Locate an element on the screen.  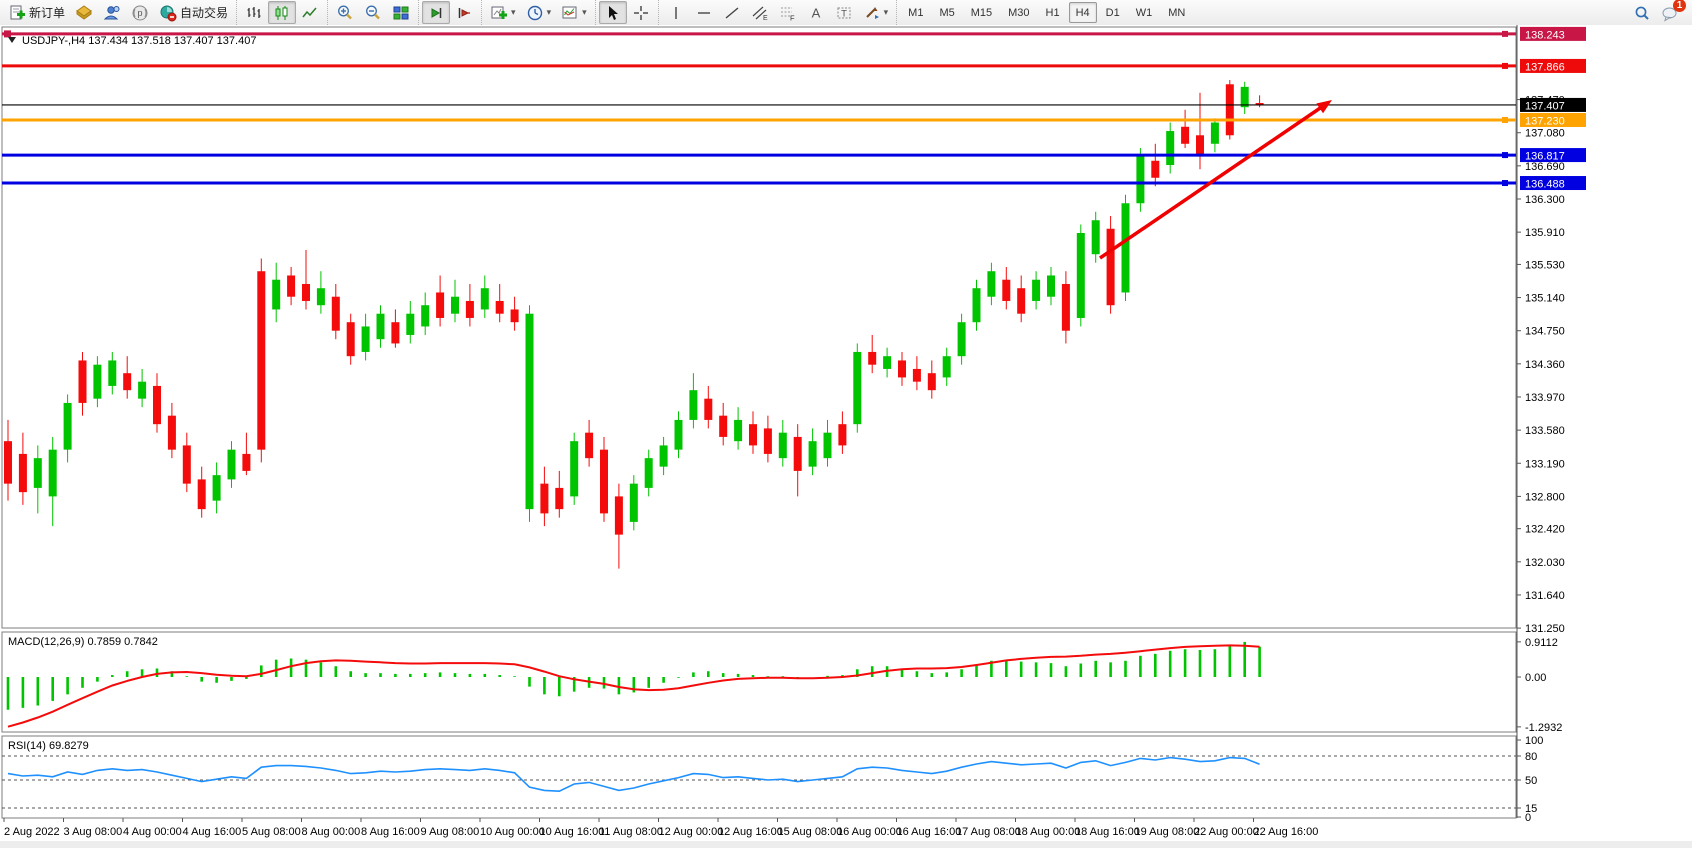
profile-button is located at coordinates (112, 12).